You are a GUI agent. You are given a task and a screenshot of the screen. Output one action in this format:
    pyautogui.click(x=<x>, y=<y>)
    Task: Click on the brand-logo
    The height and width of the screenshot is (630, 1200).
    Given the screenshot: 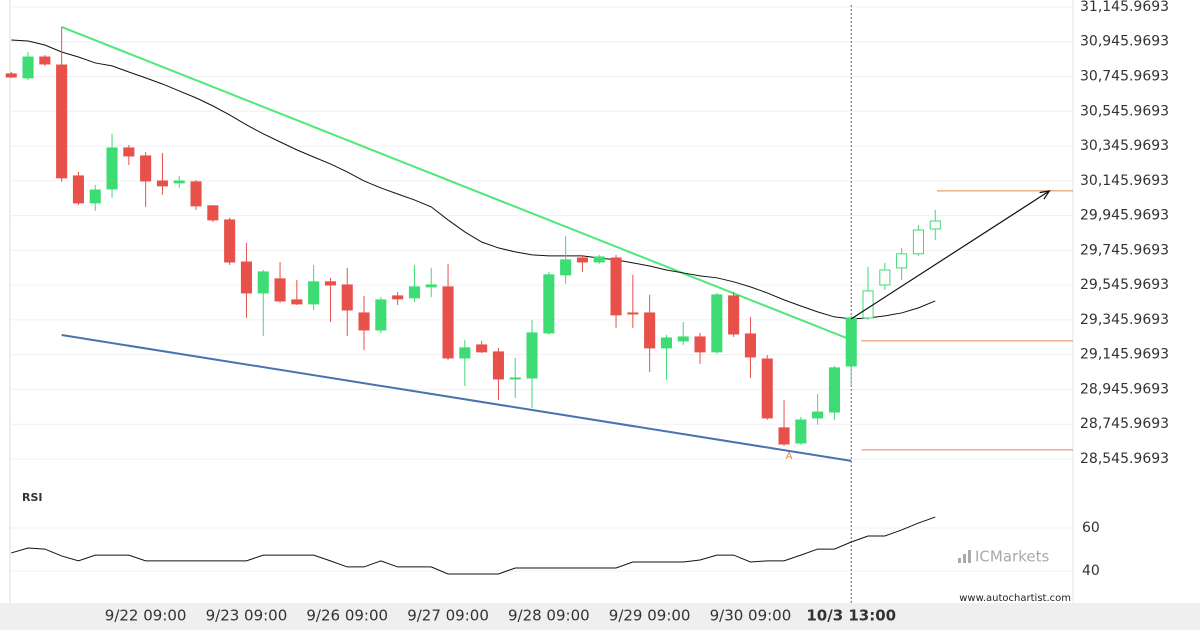 What is the action you would take?
    pyautogui.click(x=964, y=556)
    